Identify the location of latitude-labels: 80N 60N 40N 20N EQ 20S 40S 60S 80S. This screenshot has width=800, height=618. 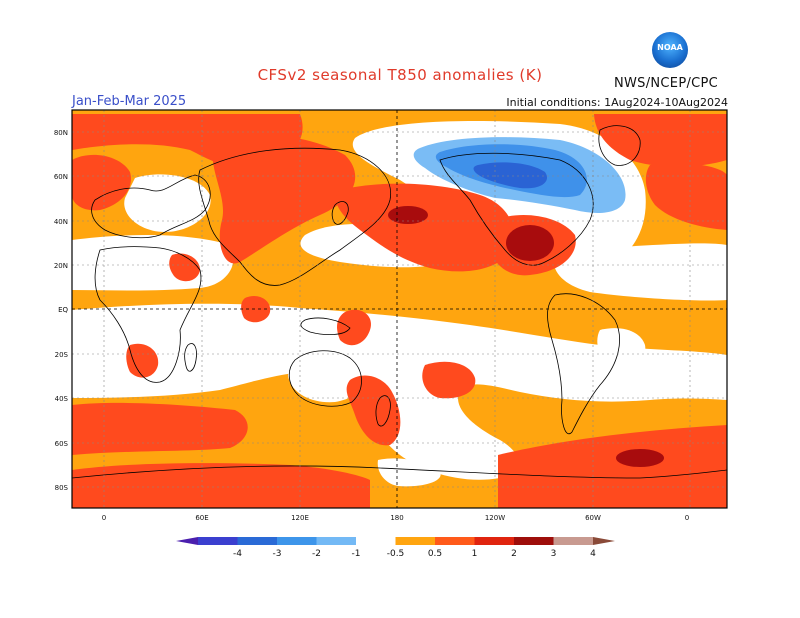
(61, 310).